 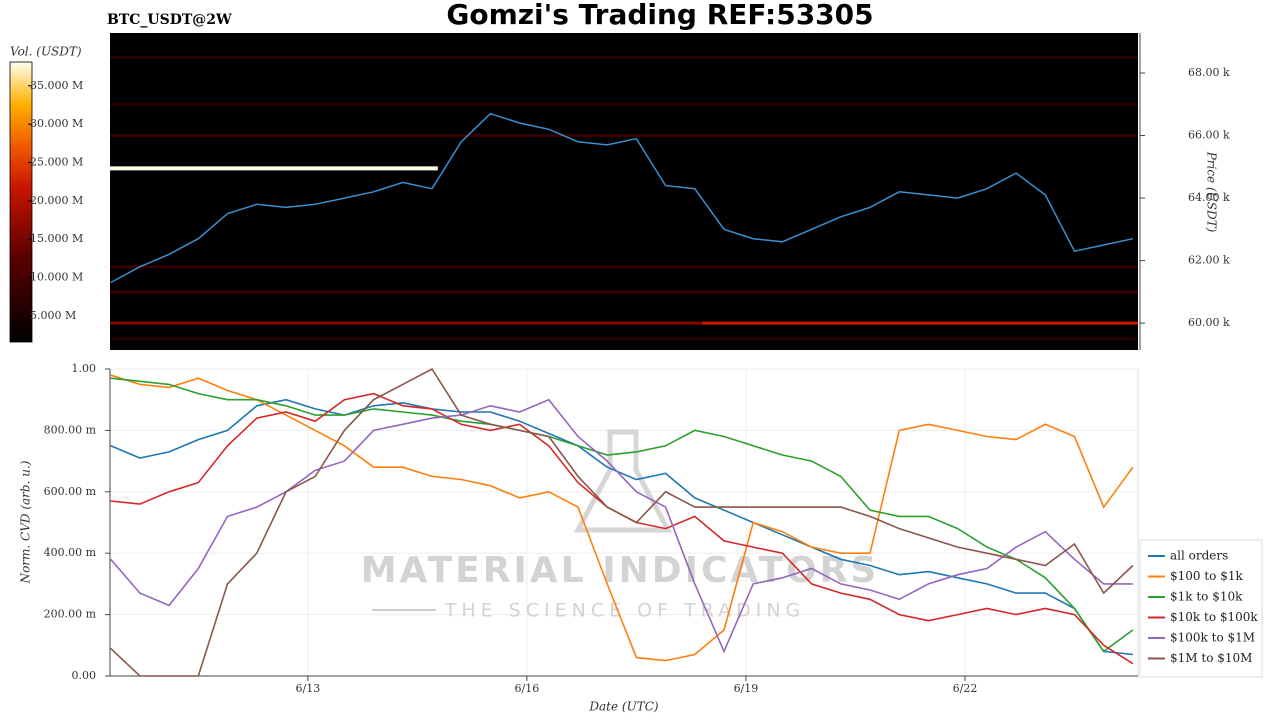 What do you see at coordinates (56, 277) in the screenshot?
I see `colorbar-tick-label: 10.000 M` at bounding box center [56, 277].